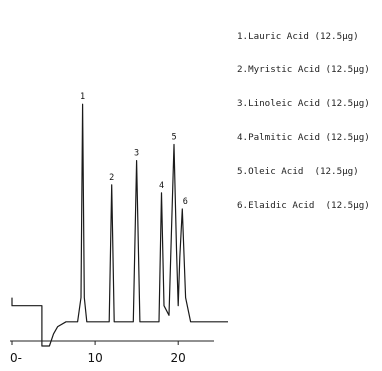 This screenshot has height=371, width=382. What do you see at coordinates (16, 358) in the screenshot?
I see `x-tick-label: 0-` at bounding box center [16, 358].